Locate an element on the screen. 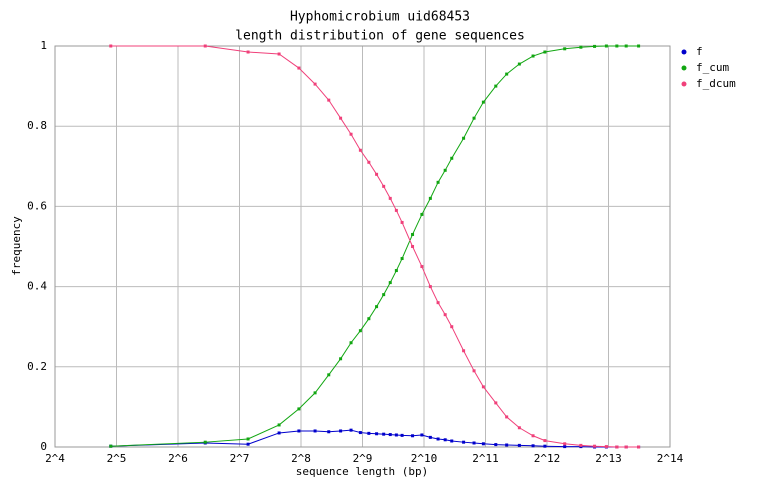  legend-marker is located at coordinates (684, 68).